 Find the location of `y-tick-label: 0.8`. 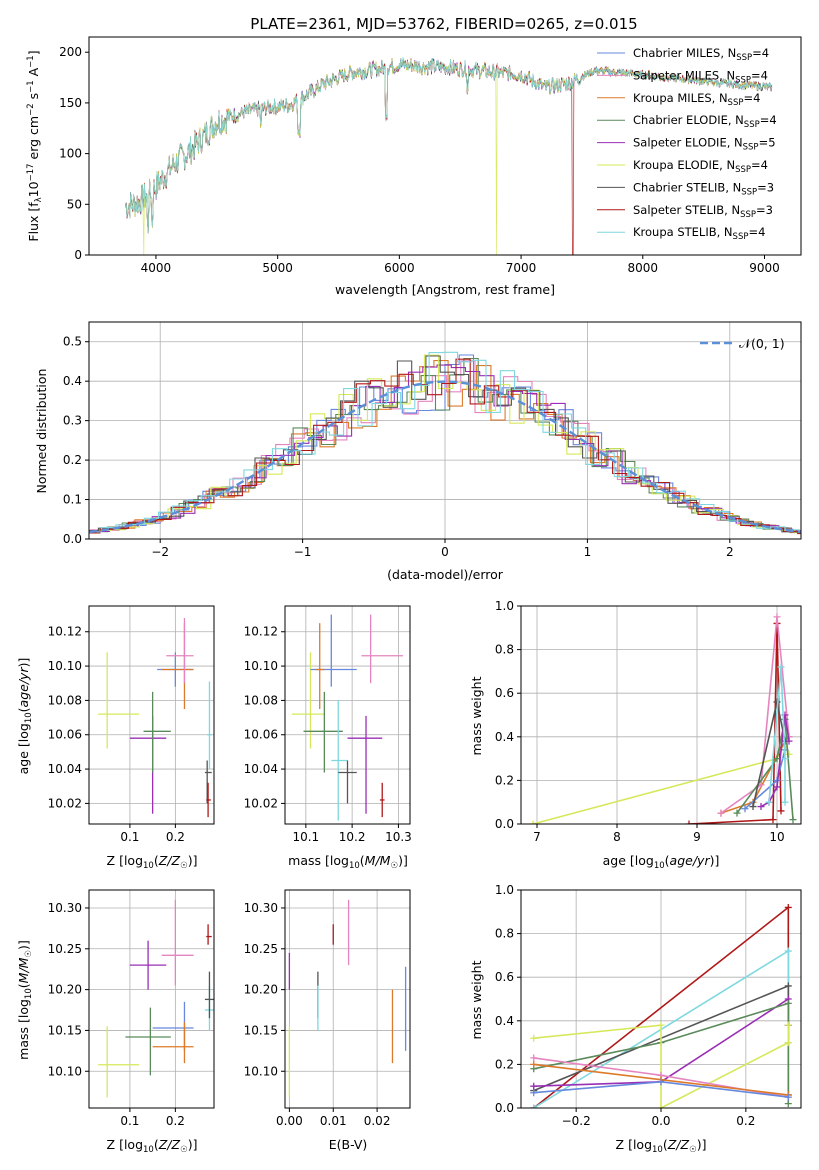

y-tick-label: 0.8 is located at coordinates (504, 650).